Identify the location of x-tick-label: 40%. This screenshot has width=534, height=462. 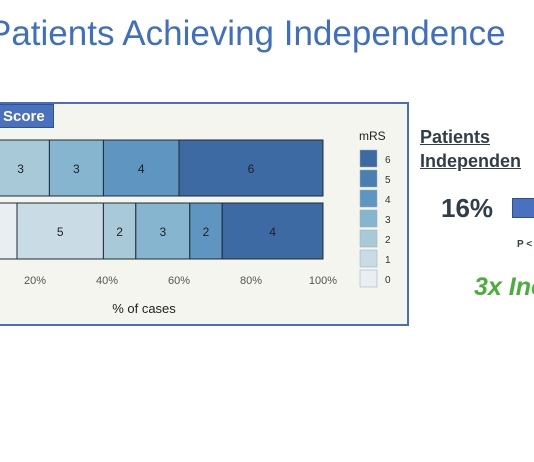
(107, 281).